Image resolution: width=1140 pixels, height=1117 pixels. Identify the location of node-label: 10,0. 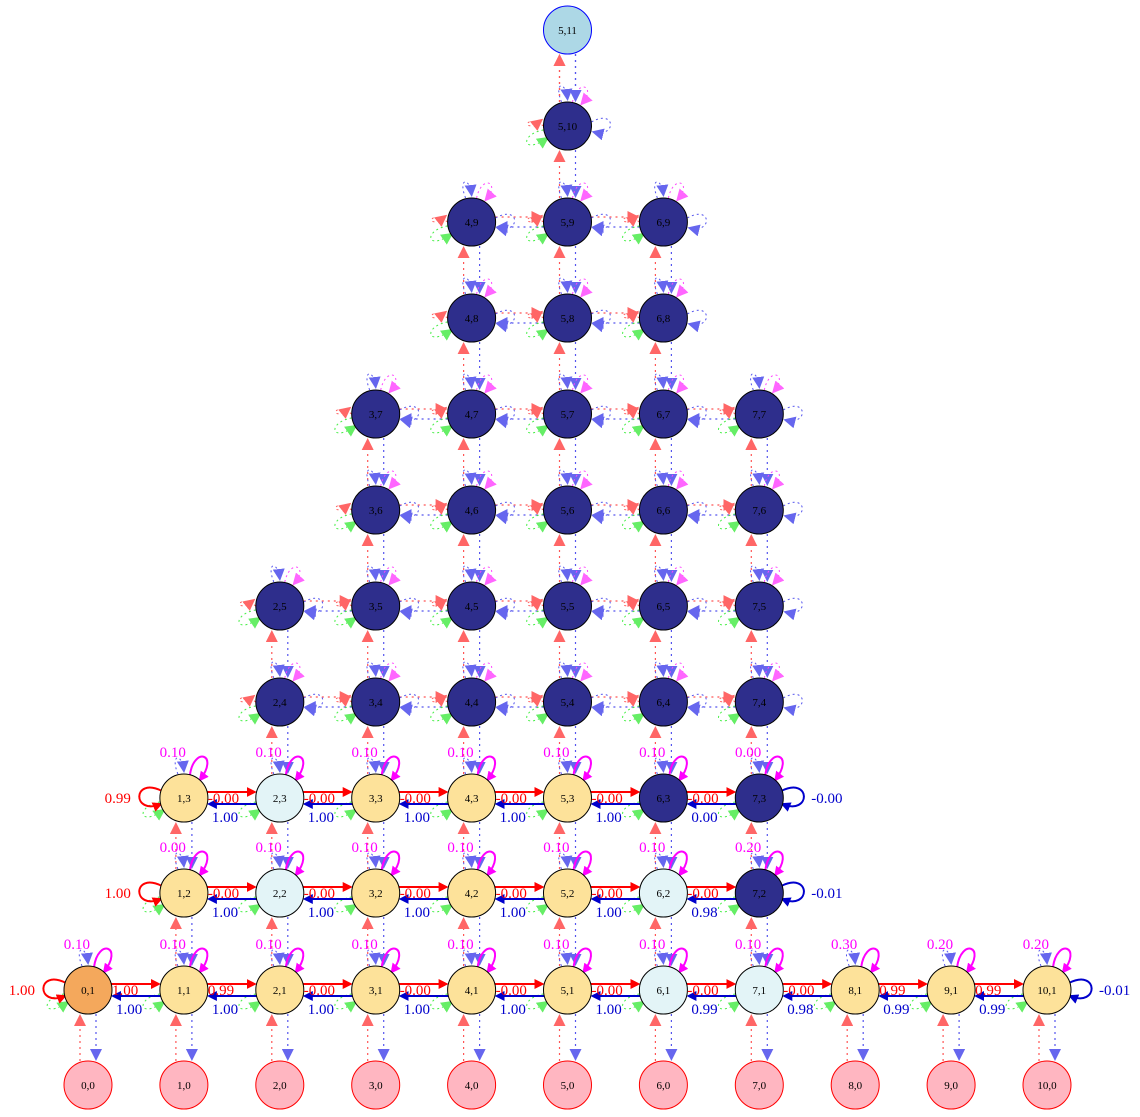
(1047, 1086).